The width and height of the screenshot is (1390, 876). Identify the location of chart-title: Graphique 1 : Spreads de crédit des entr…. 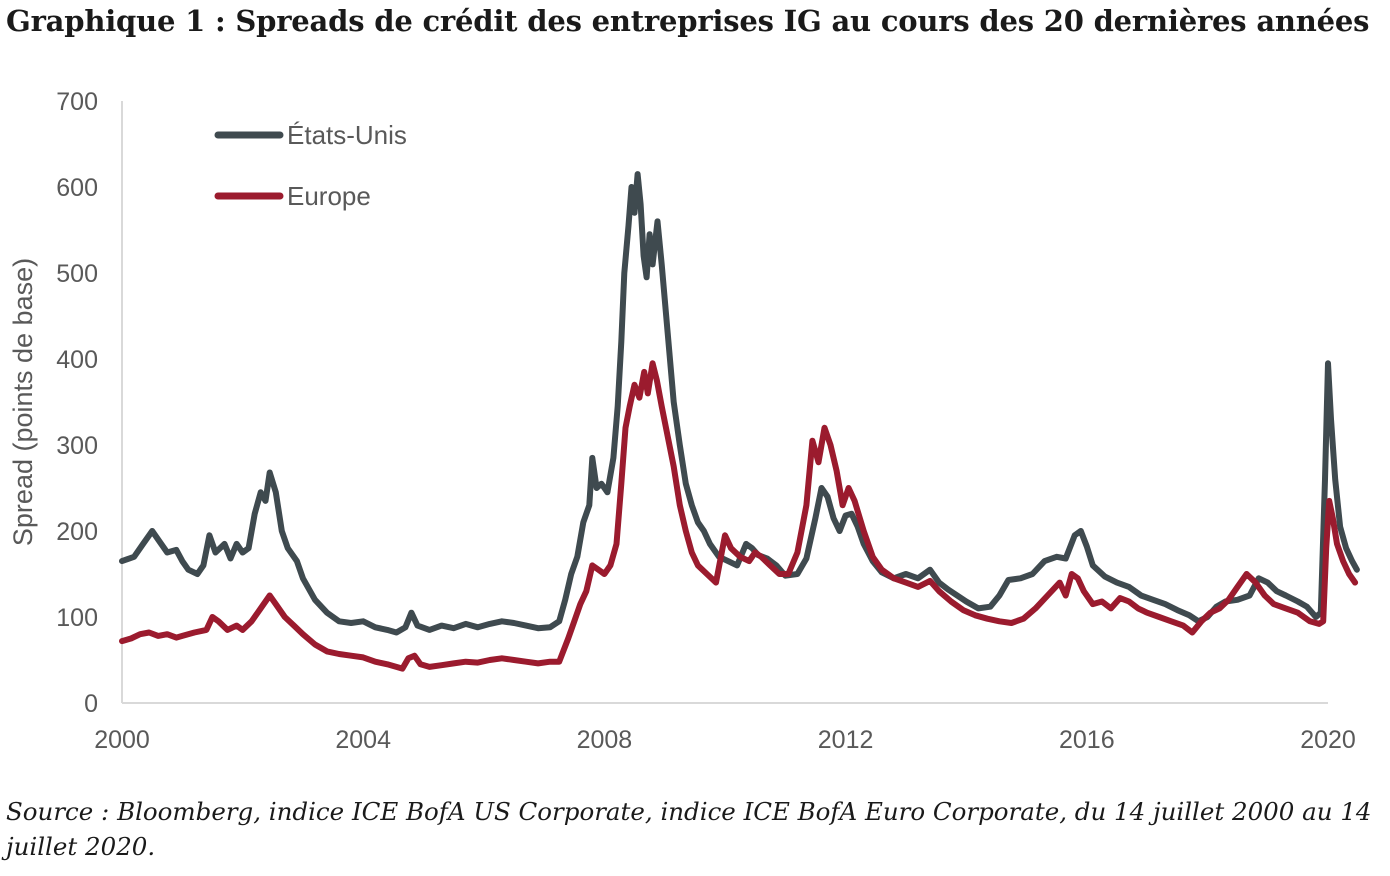
(688, 21).